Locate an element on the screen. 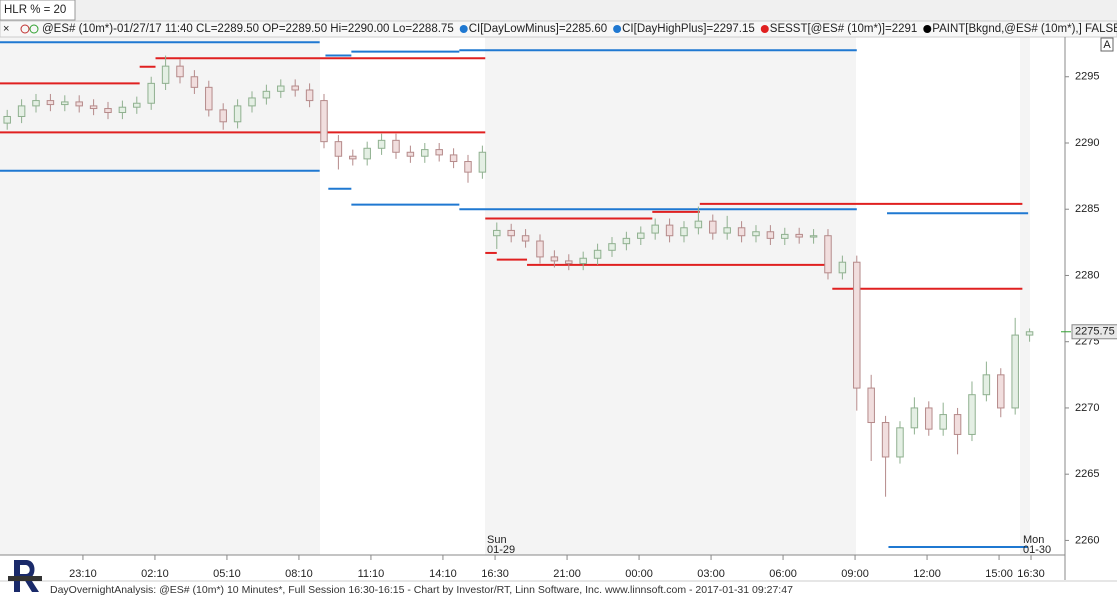 This screenshot has height=598, width=1117. y-tick-label: 2270 is located at coordinates (1087, 408).